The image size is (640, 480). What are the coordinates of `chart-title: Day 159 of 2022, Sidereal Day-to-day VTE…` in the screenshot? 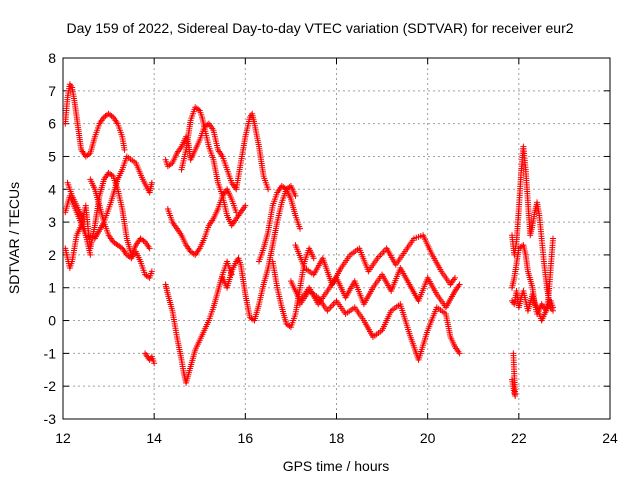 It's located at (319, 28).